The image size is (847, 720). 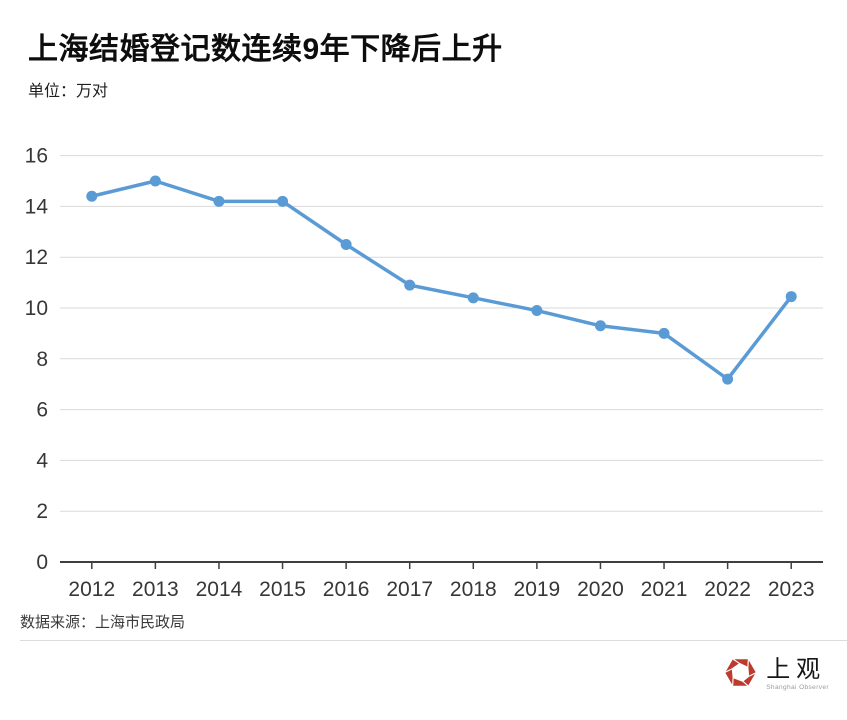 I want to click on logo-subtitle: Shanghai Observer, so click(x=797, y=687).